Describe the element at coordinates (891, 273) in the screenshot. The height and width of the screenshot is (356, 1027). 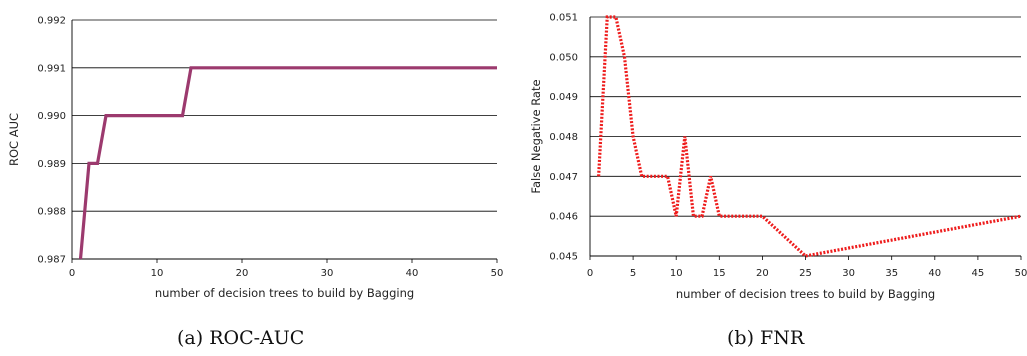
I see `x-tick-label: 35` at that location.